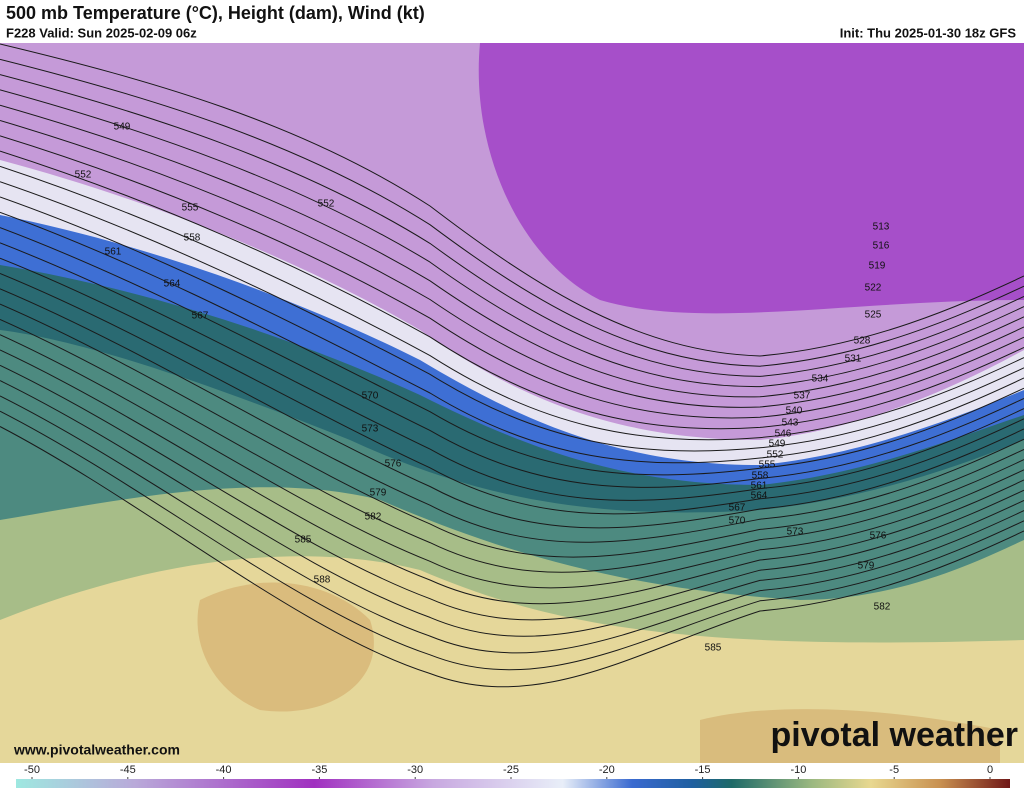  Describe the element at coordinates (224, 770) in the screenshot. I see `colorbar-tick-label: -40` at that location.